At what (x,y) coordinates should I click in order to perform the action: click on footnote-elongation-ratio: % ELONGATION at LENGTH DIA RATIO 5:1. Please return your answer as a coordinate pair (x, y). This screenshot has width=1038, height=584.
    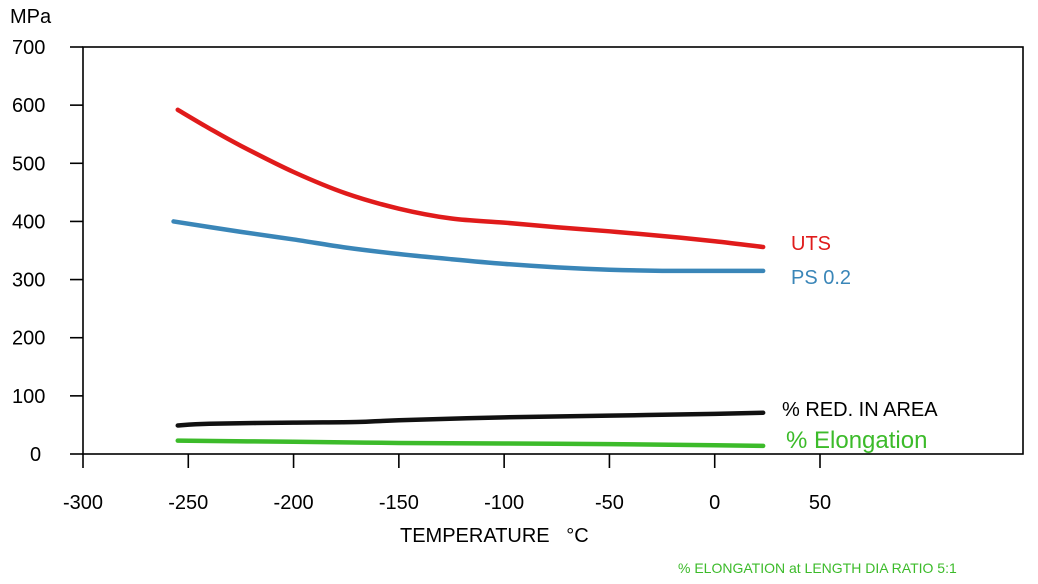
    Looking at the image, I should click on (817, 568).